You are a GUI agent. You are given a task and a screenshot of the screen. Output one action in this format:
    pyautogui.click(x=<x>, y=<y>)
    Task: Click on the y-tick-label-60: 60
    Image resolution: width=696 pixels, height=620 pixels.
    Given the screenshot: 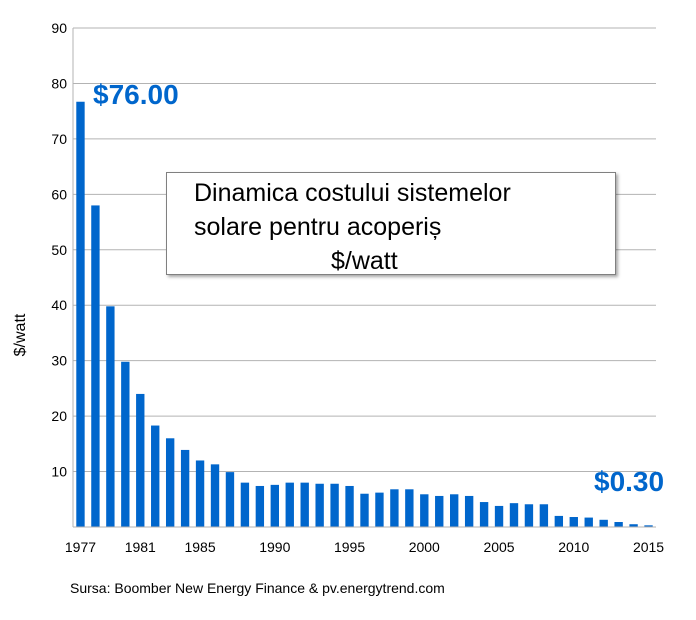 What is the action you would take?
    pyautogui.click(x=59, y=194)
    